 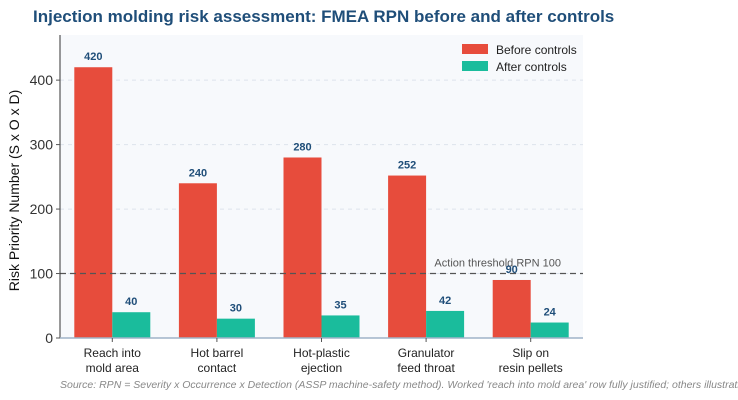 I want to click on data-label: 252, so click(x=407, y=166).